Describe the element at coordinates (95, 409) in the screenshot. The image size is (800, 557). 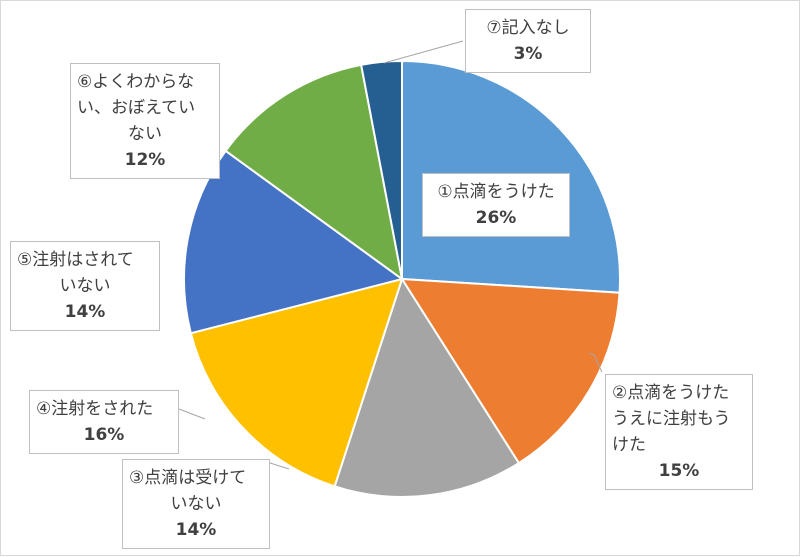
I see `data-label-4-name: ④注射をされた` at that location.